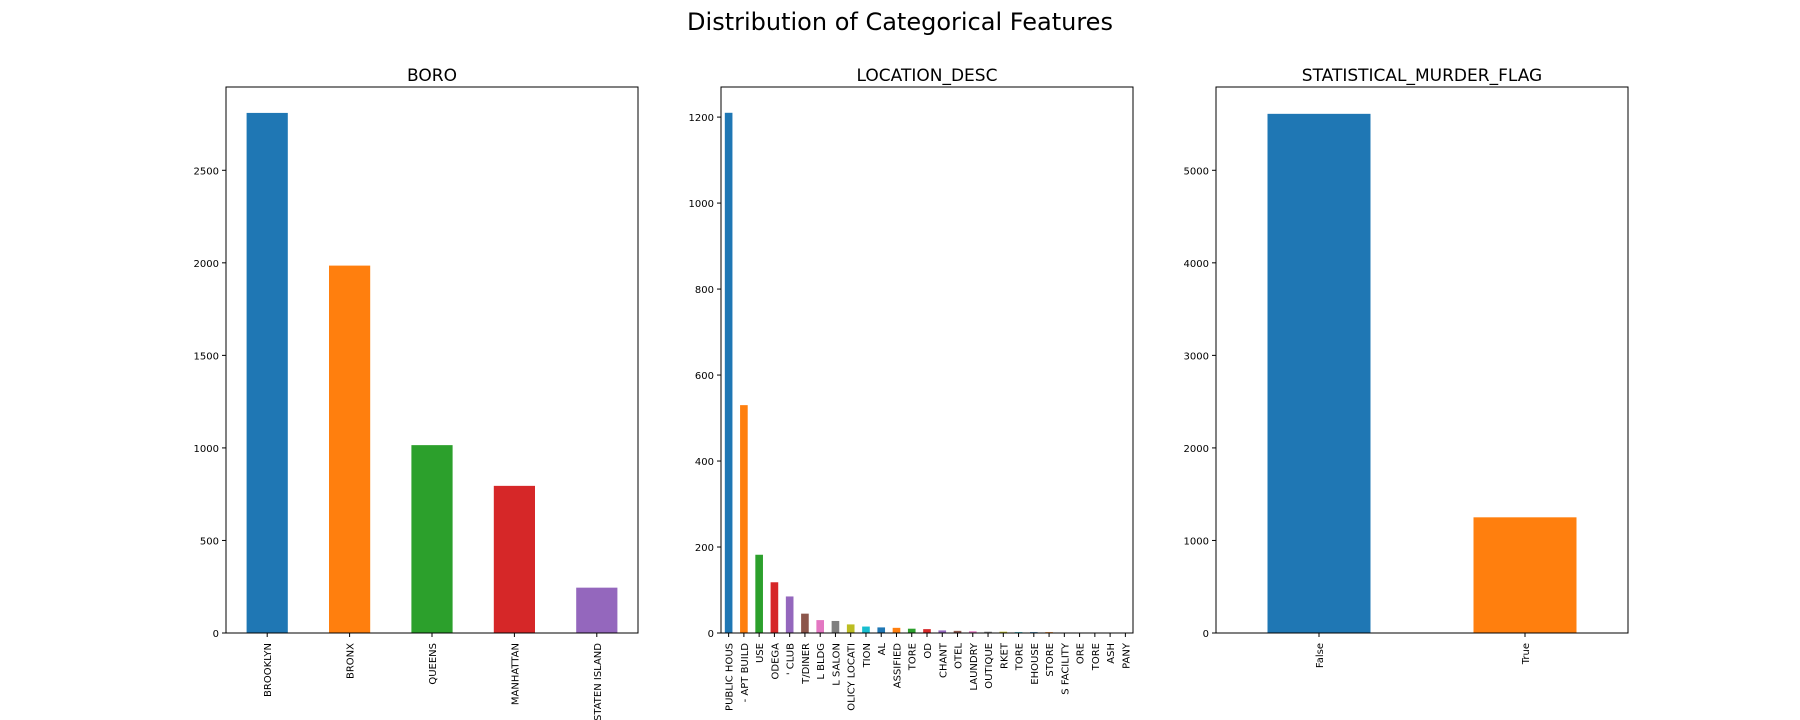 This screenshot has width=1800, height=720. Describe the element at coordinates (1422, 76) in the screenshot. I see `subplot-title: STATISTICAL_MURDER_FLAG` at that location.